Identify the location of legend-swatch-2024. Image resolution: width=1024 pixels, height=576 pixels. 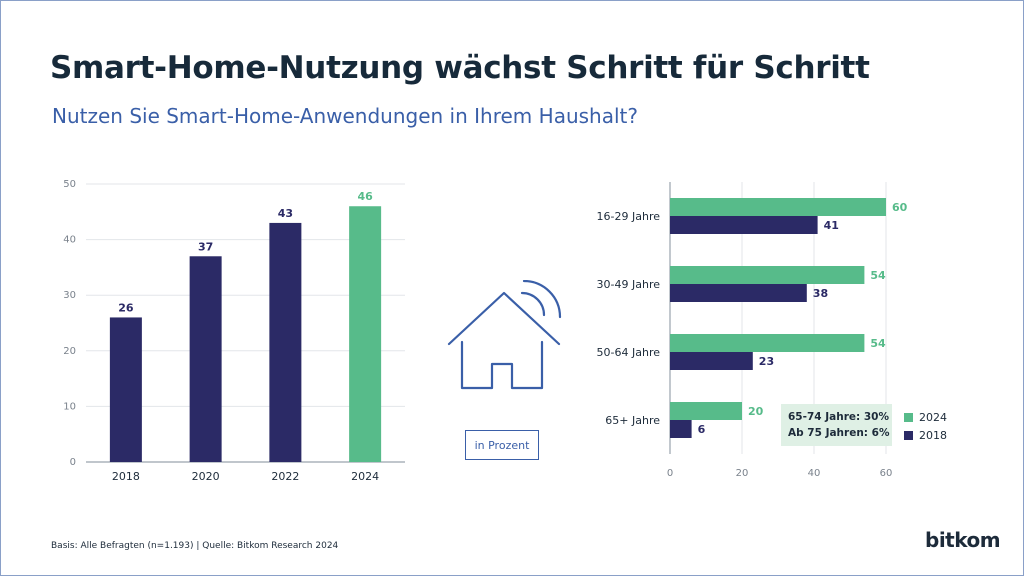
(908, 417).